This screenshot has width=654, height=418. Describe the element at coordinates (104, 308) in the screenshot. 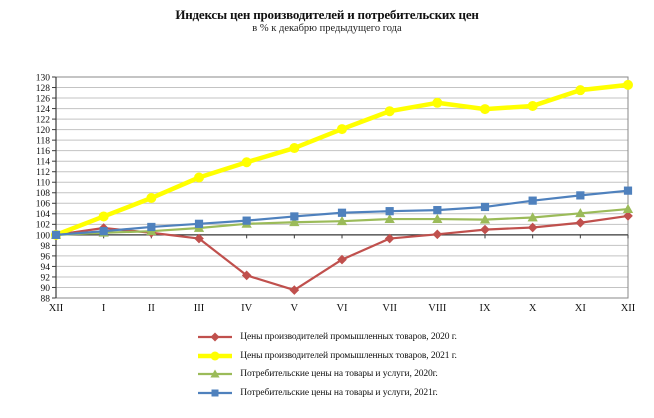

I see `x-tick-label: I` at that location.